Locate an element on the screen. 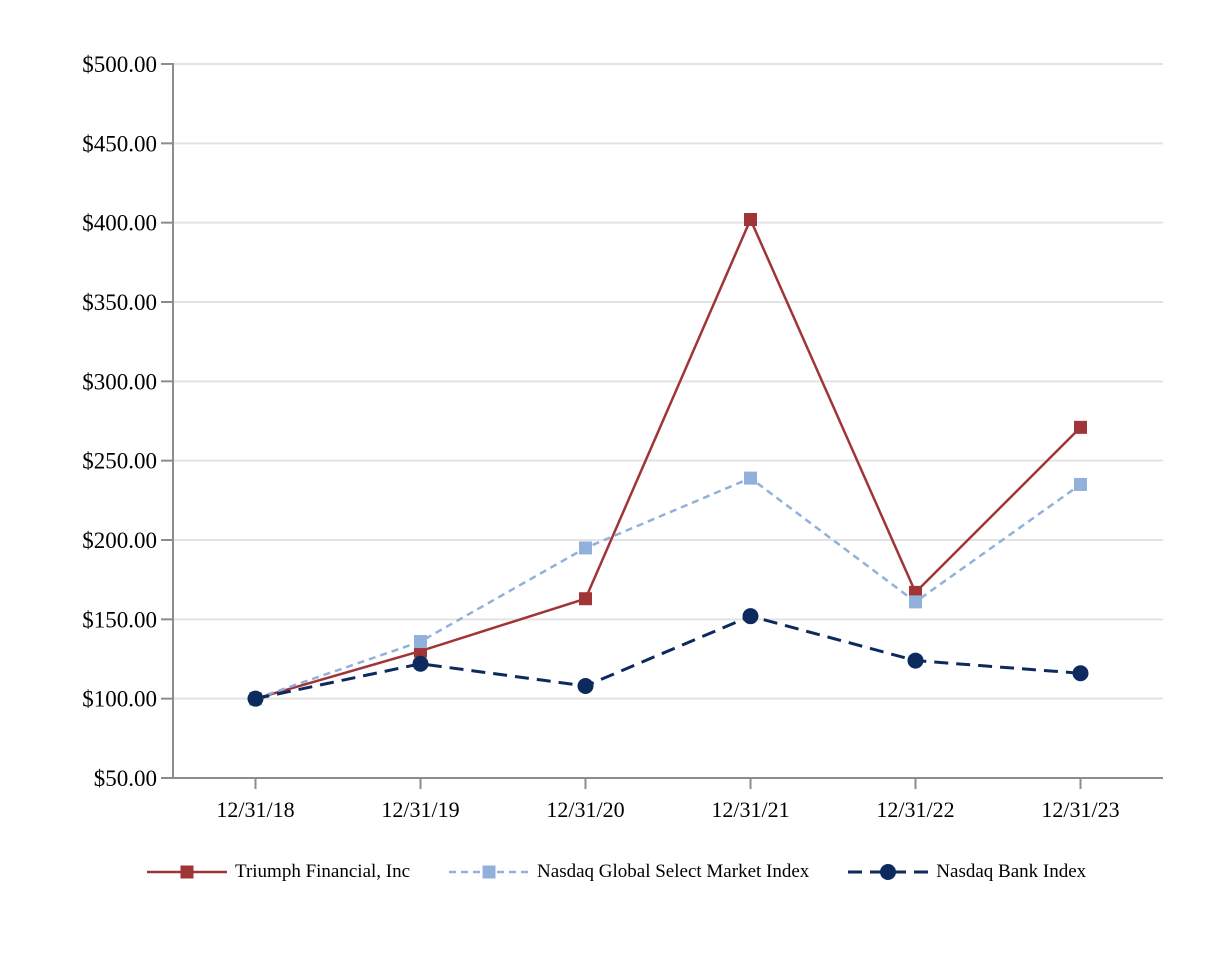 This screenshot has width=1226, height=960. x-axis-label: 12/31/20 is located at coordinates (585, 809).